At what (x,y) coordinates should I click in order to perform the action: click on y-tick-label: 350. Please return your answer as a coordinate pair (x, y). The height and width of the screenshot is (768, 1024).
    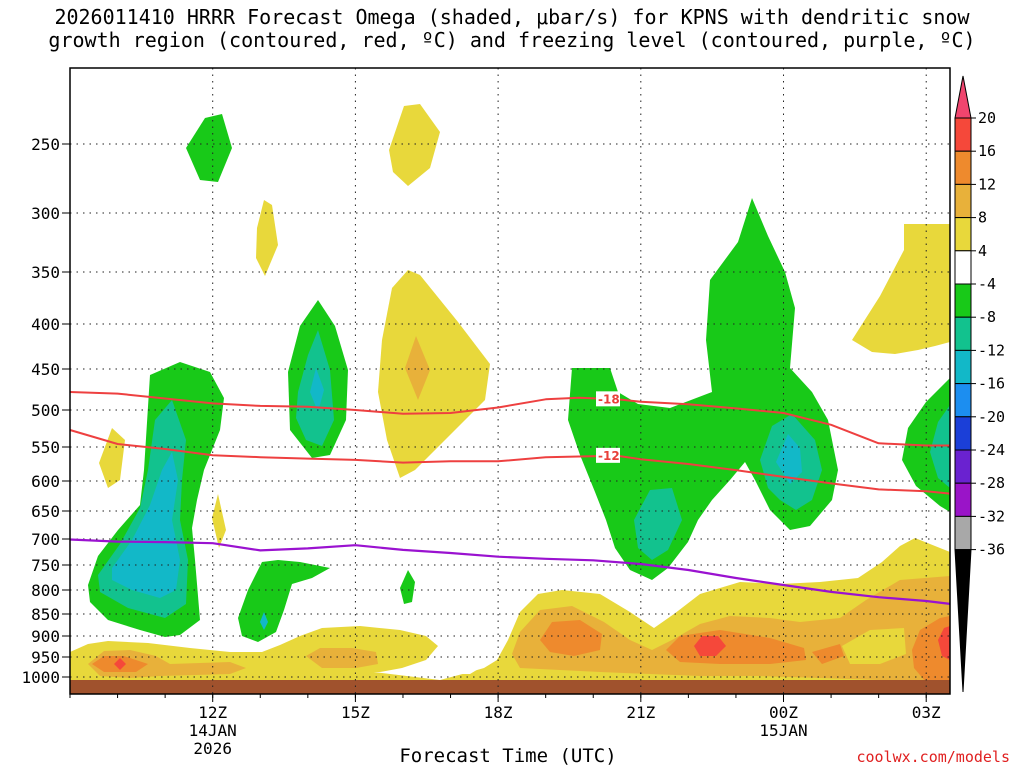
    Looking at the image, I should click on (45, 272).